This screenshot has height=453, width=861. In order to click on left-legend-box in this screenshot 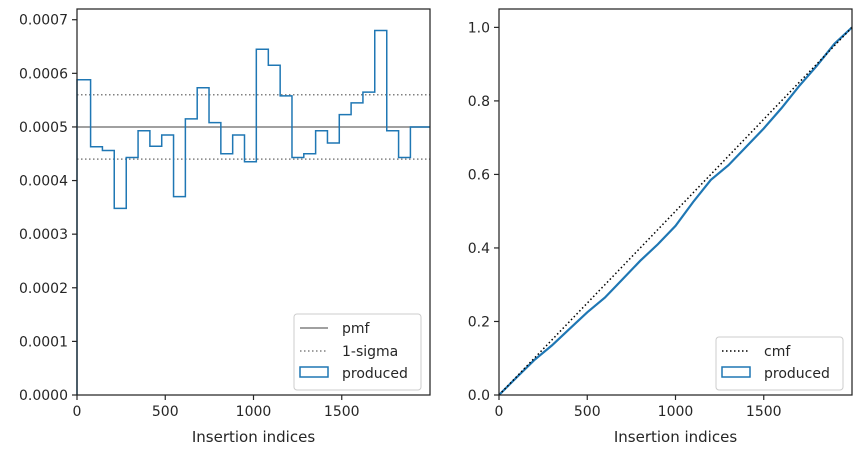, I will do `click(357, 352)`.